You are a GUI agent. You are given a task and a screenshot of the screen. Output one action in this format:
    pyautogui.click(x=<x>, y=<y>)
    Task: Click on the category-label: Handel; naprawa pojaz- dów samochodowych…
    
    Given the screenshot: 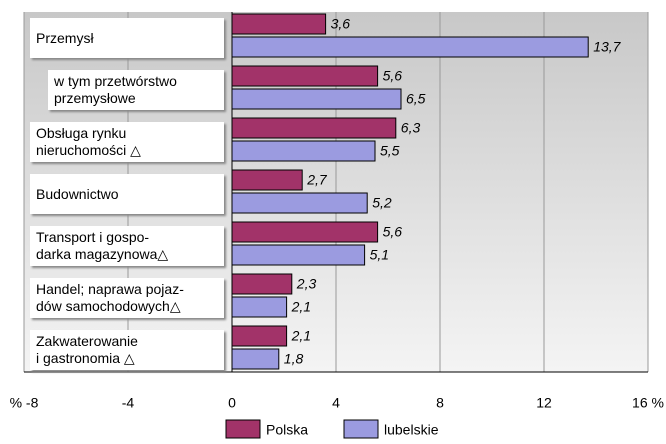 What is the action you would take?
    pyautogui.click(x=127, y=298)
    